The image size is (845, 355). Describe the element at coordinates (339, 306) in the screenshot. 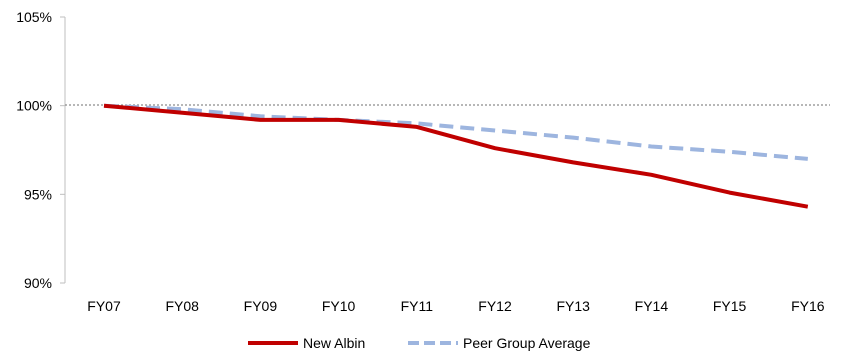

I see `x-tick-label: FY10` at that location.